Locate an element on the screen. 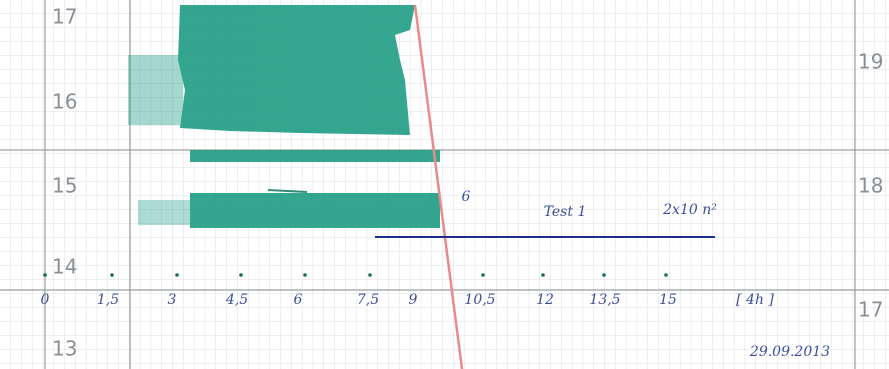 This screenshot has height=369, width=889. x-unit: [ 4h ] is located at coordinates (755, 300).